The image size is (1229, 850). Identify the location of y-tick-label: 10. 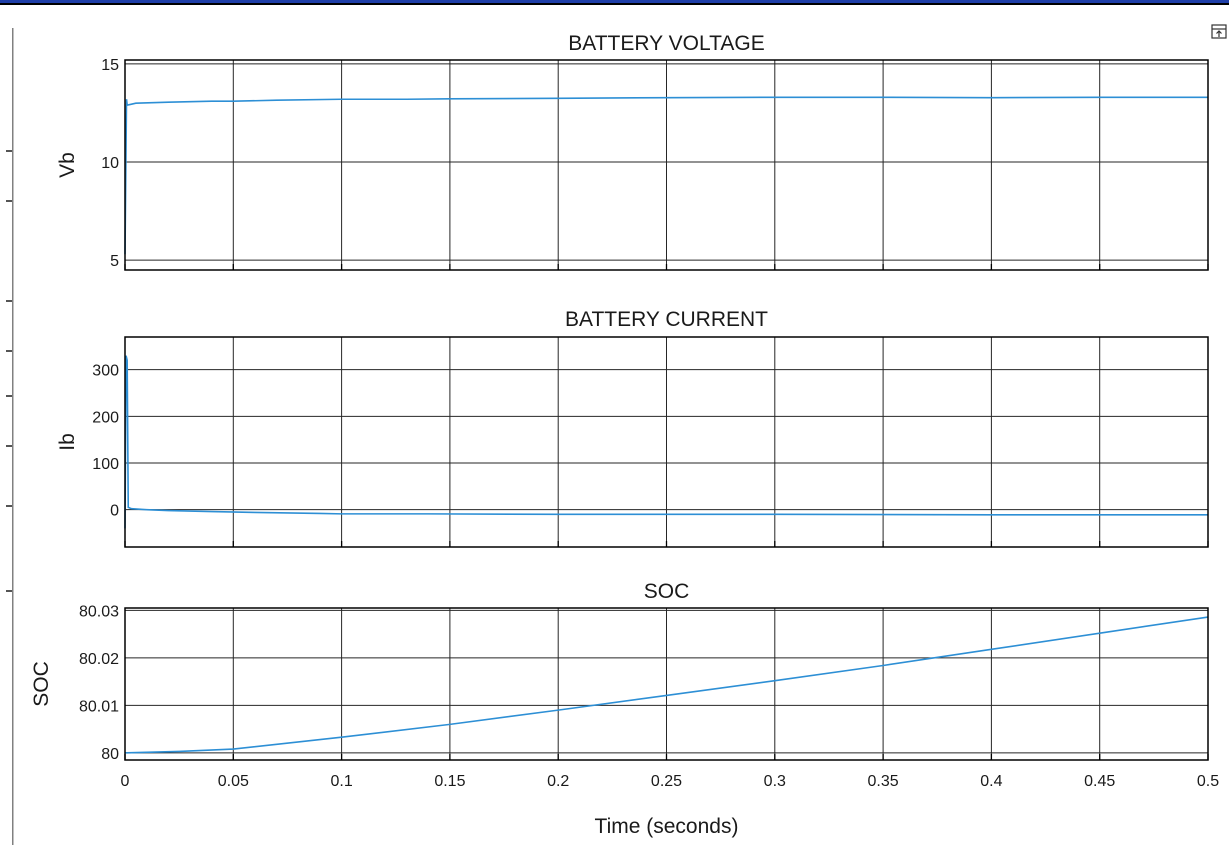
(110, 163).